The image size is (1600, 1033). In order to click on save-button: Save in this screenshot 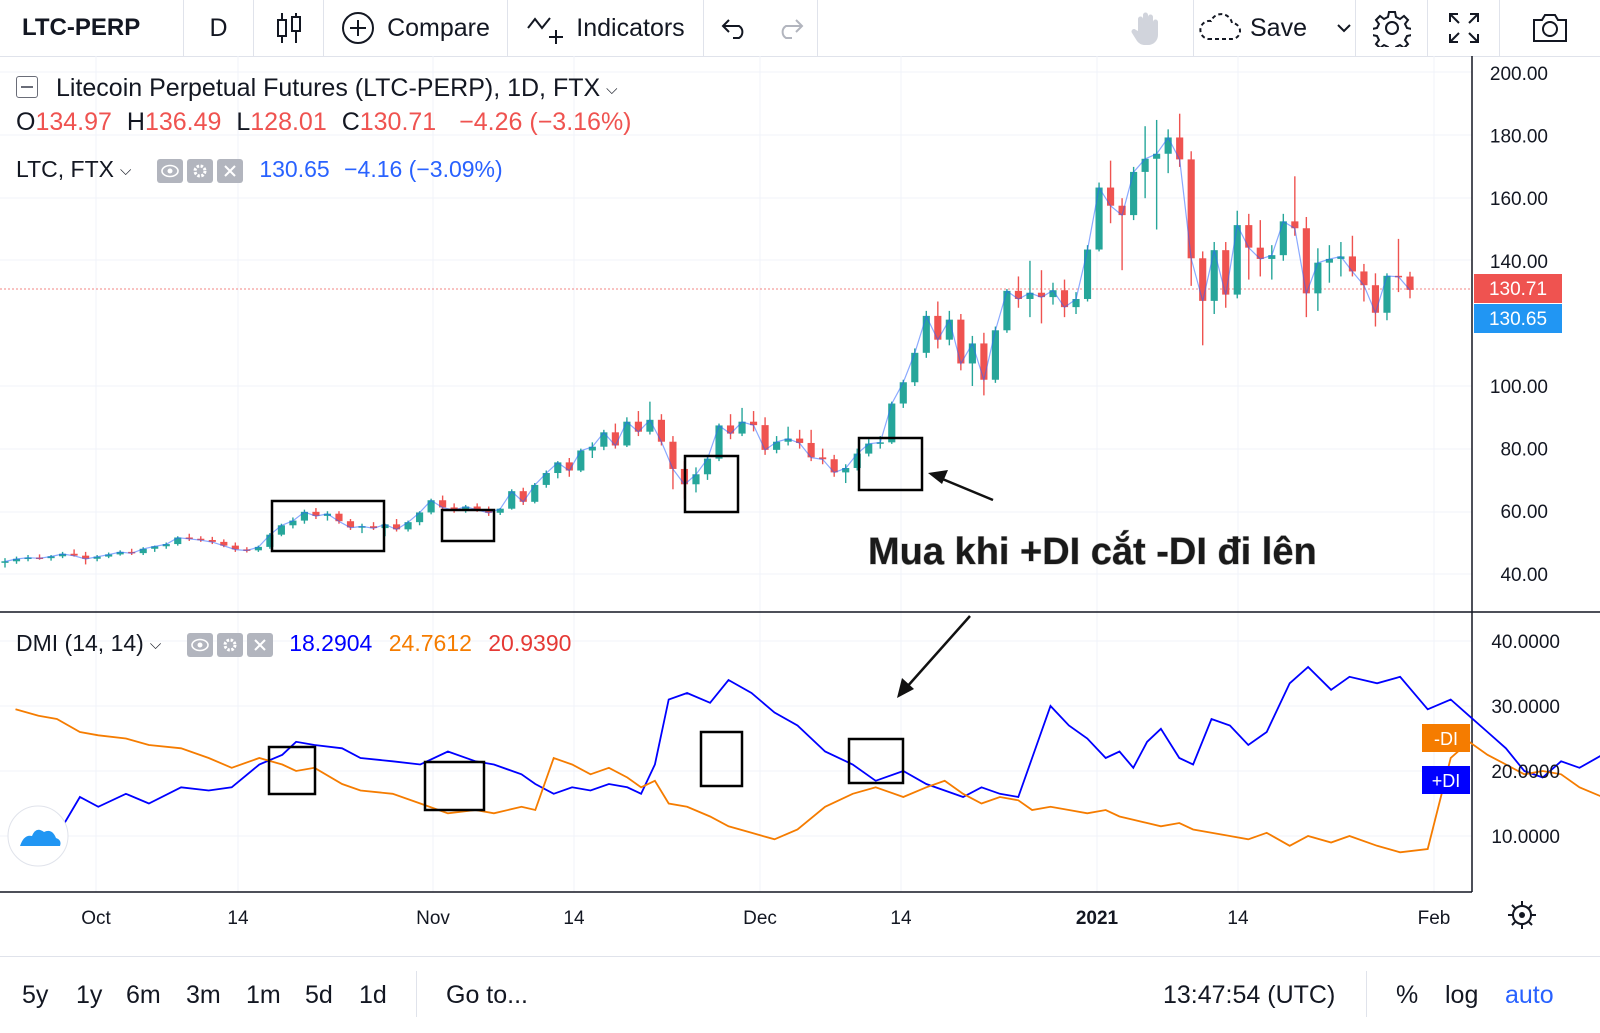, I will do `click(1275, 28)`.